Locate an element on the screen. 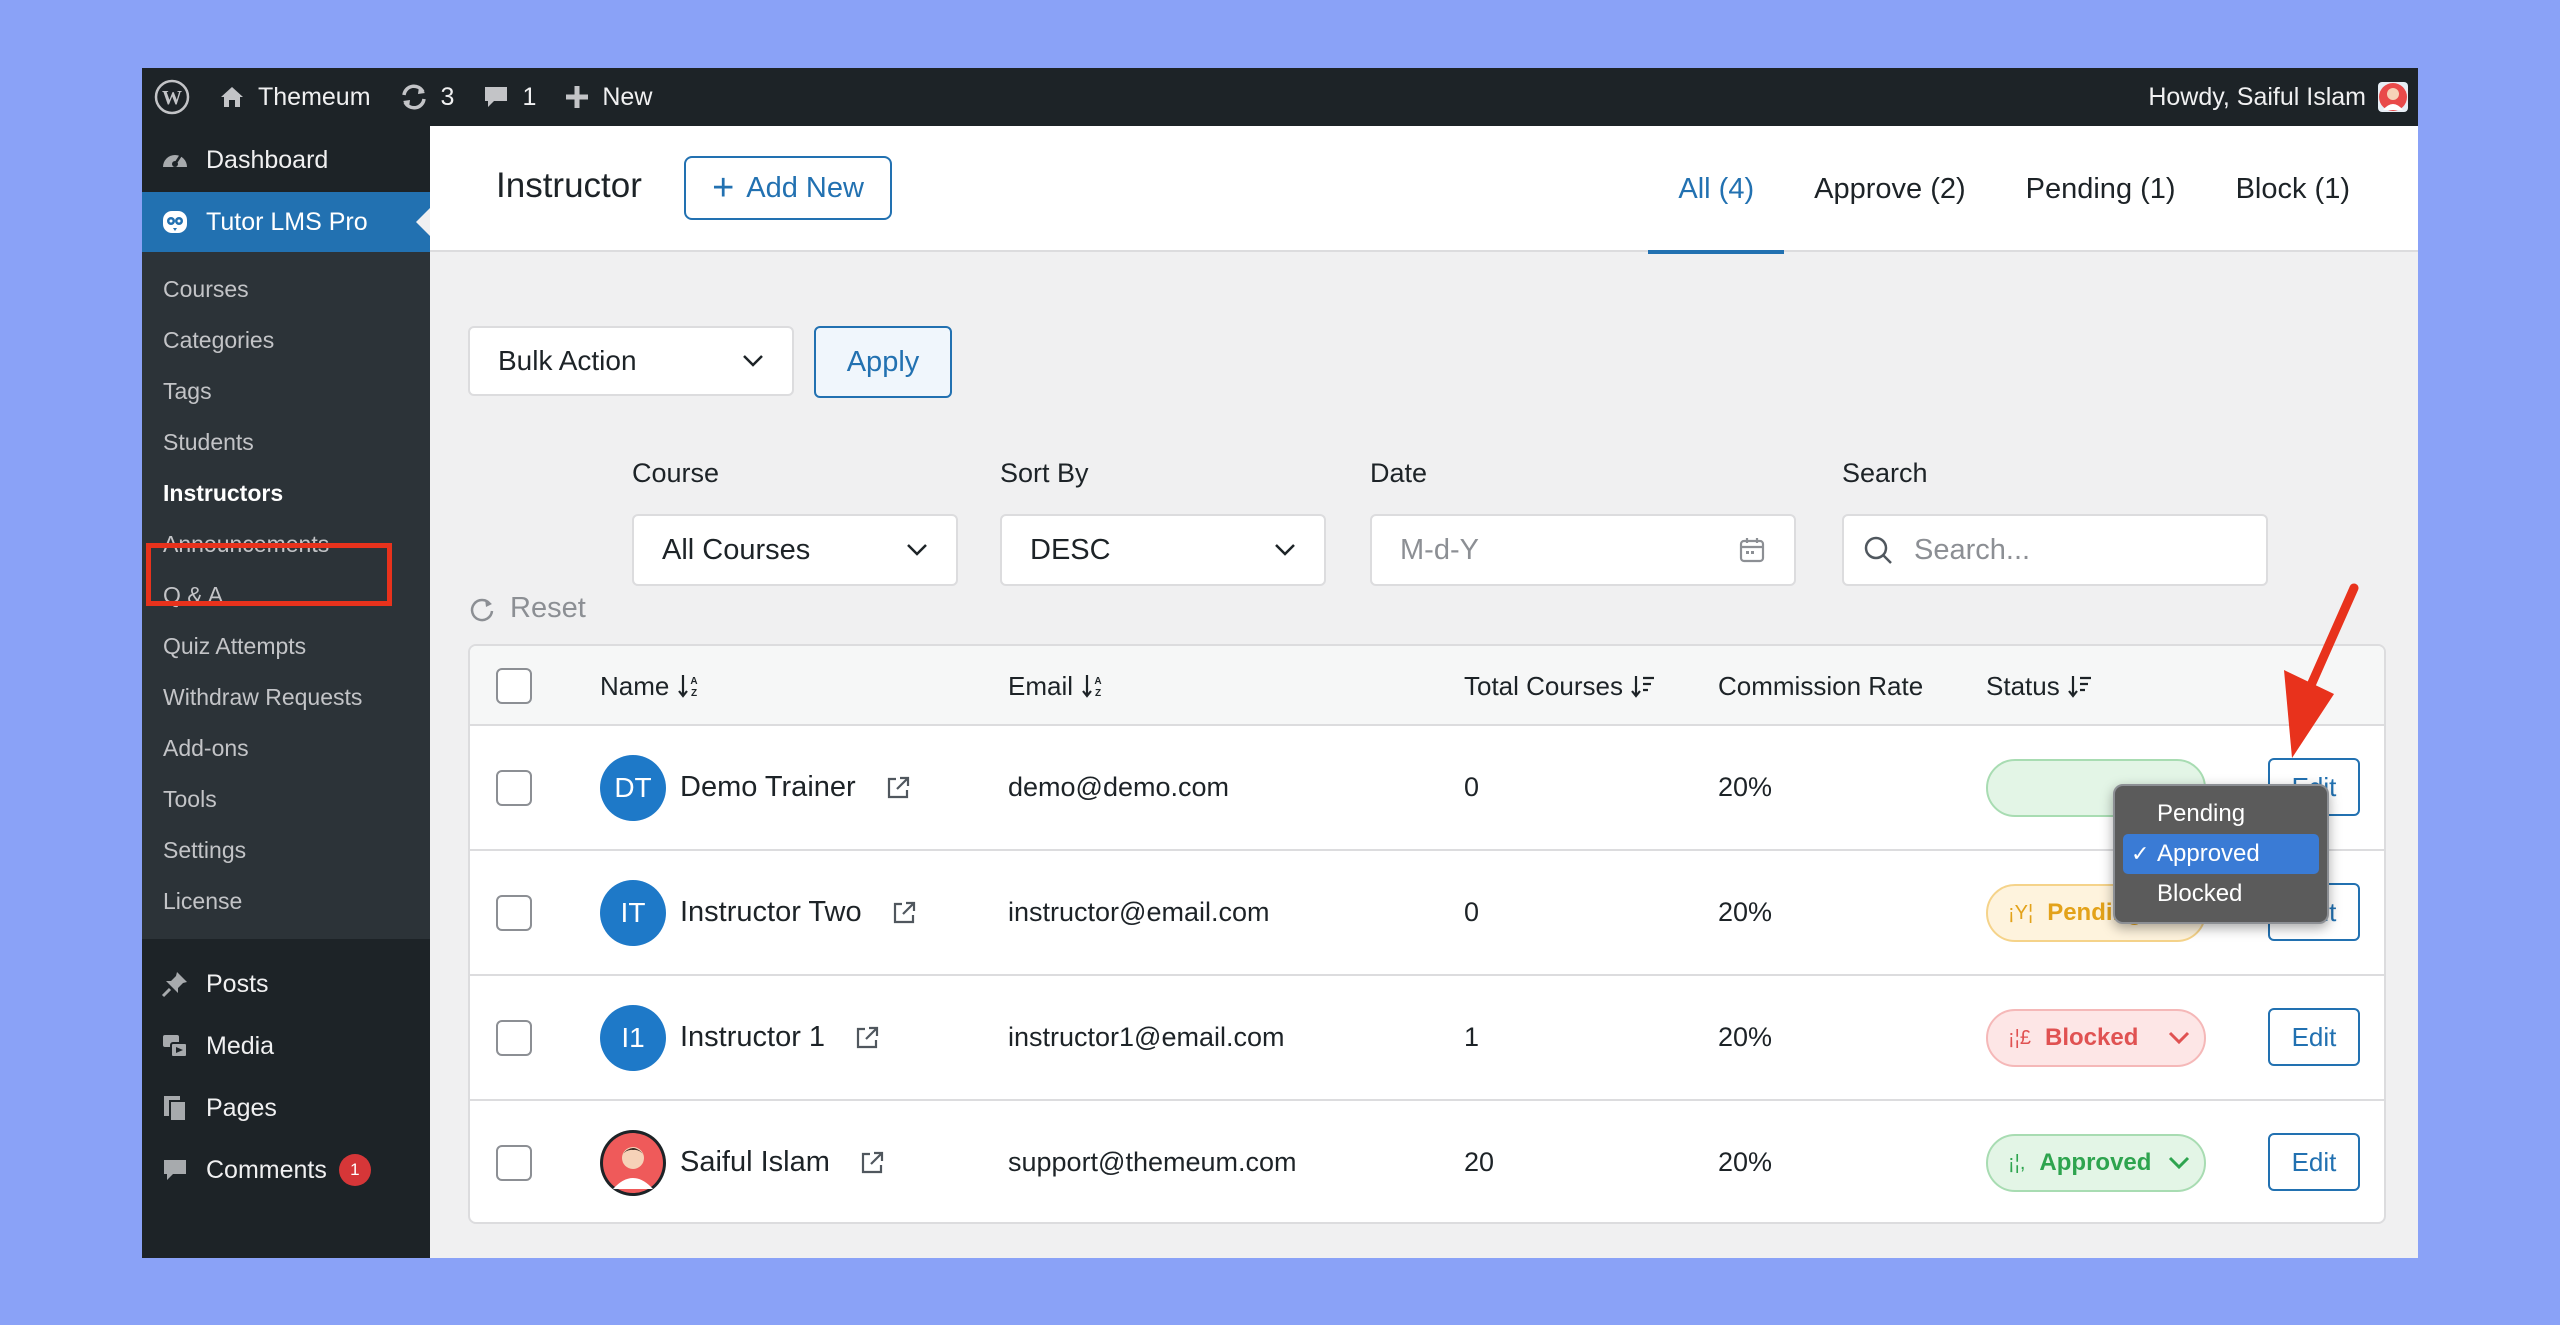  sidebar-item-media: Media is located at coordinates (286, 1046).